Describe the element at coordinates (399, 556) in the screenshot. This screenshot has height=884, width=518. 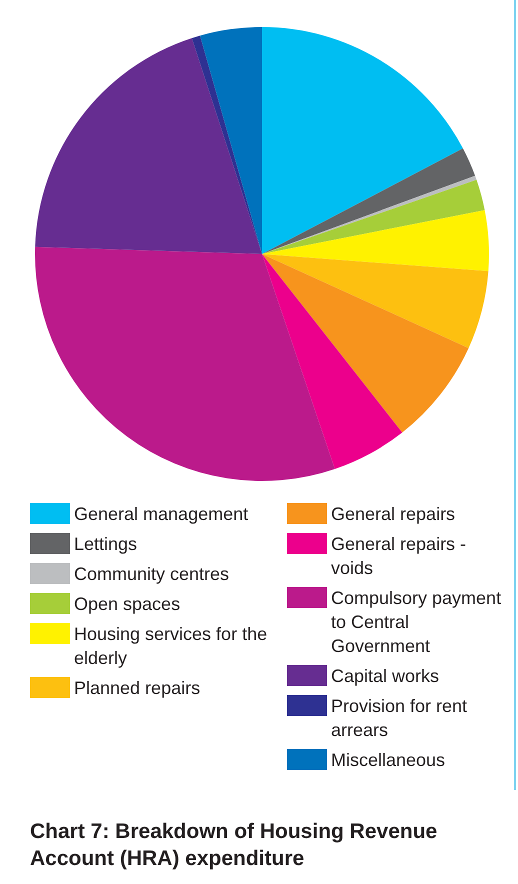
I see `legend-label: General repairs - voids` at that location.